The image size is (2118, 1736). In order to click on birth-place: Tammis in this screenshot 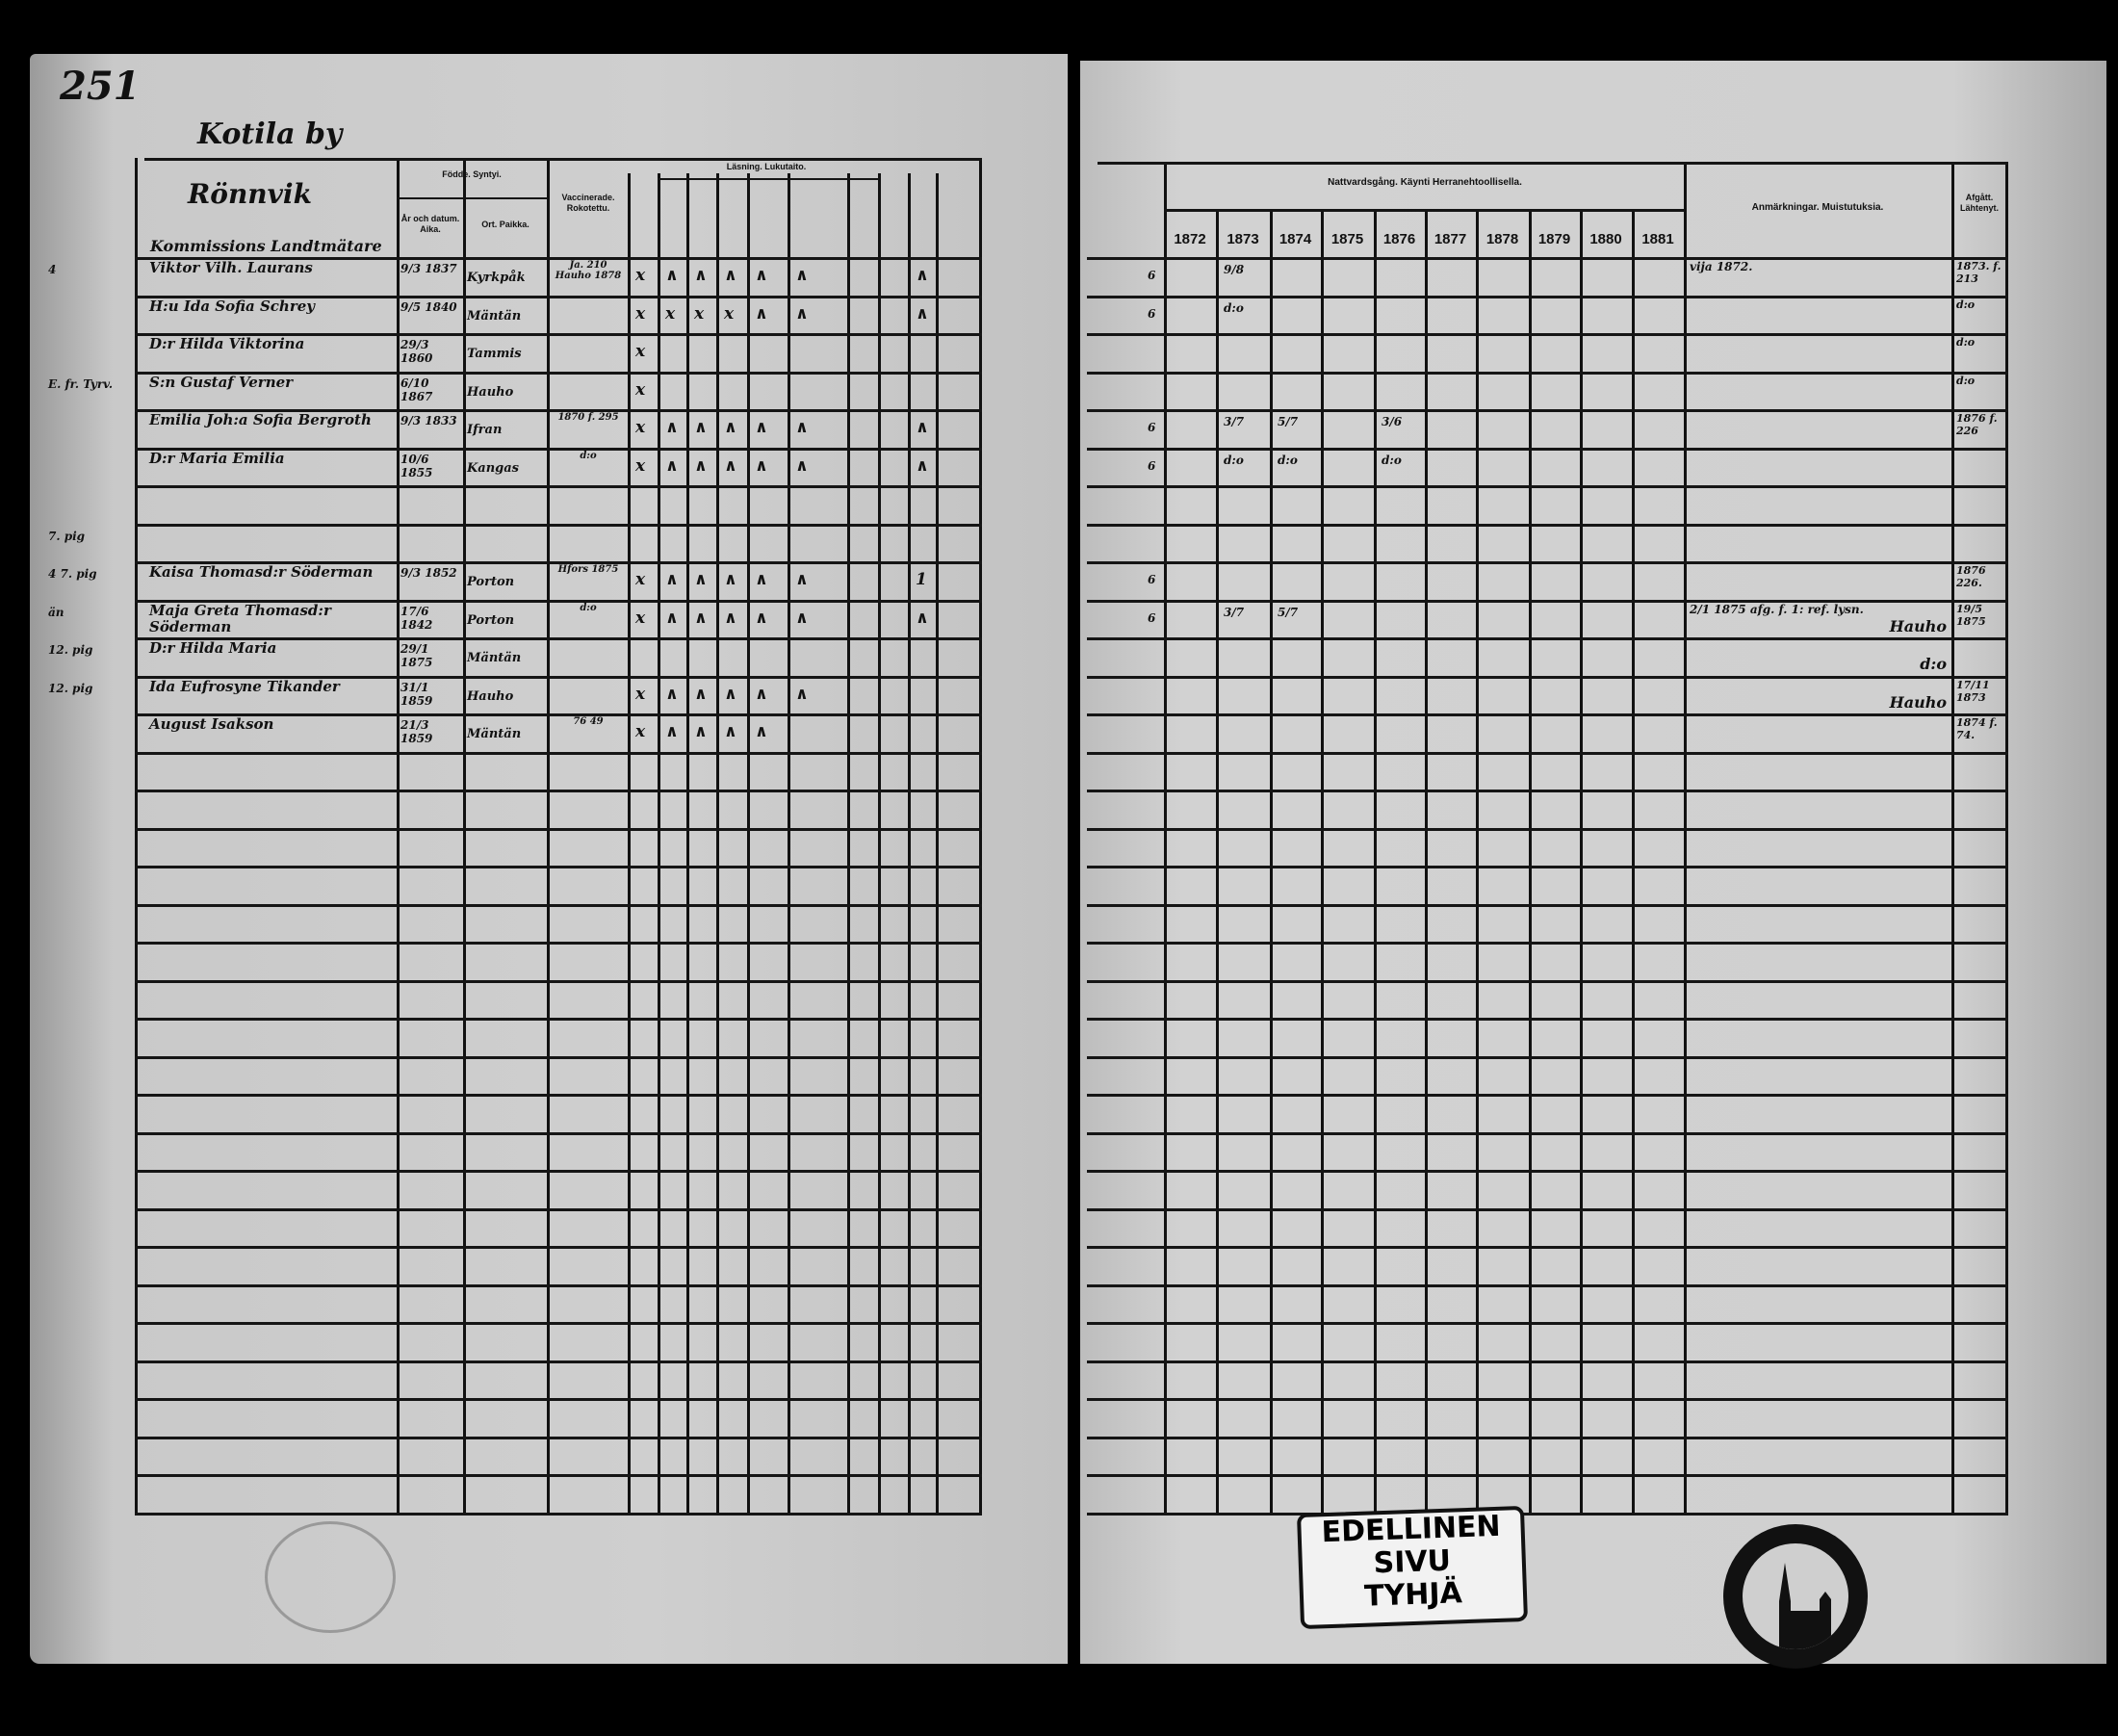, I will do `click(495, 354)`.